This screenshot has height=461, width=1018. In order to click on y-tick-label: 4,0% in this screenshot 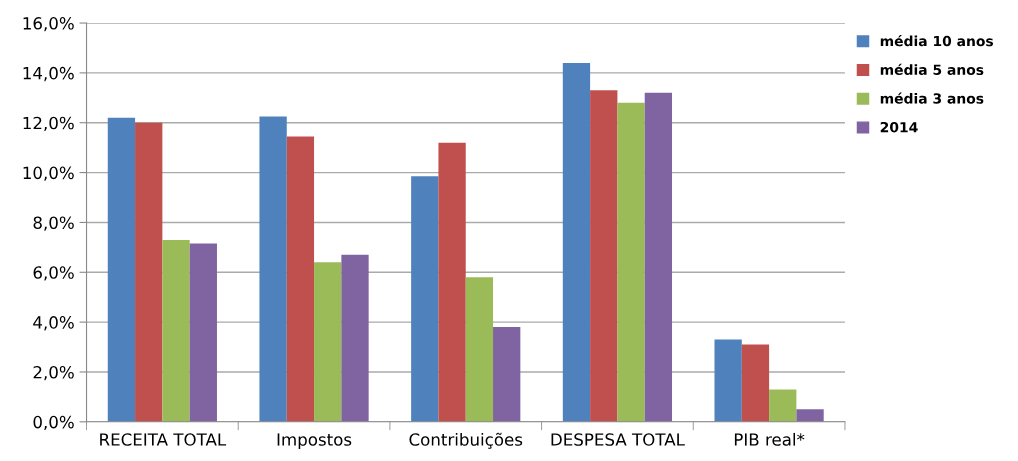, I will do `click(53, 323)`.